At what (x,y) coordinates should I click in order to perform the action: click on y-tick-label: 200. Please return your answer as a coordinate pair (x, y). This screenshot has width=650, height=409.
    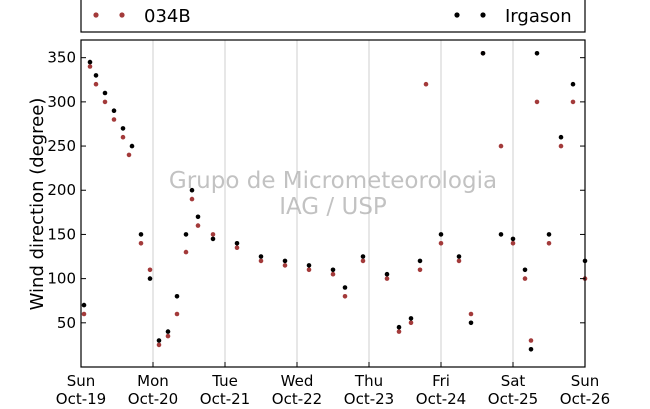
    Looking at the image, I should click on (61, 190).